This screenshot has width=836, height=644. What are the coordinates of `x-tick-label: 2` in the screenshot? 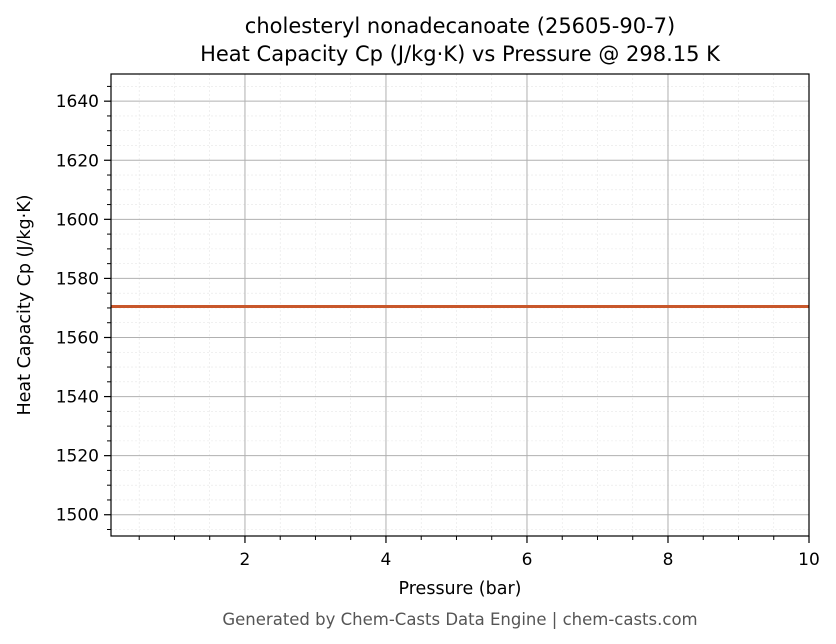 It's located at (245, 560).